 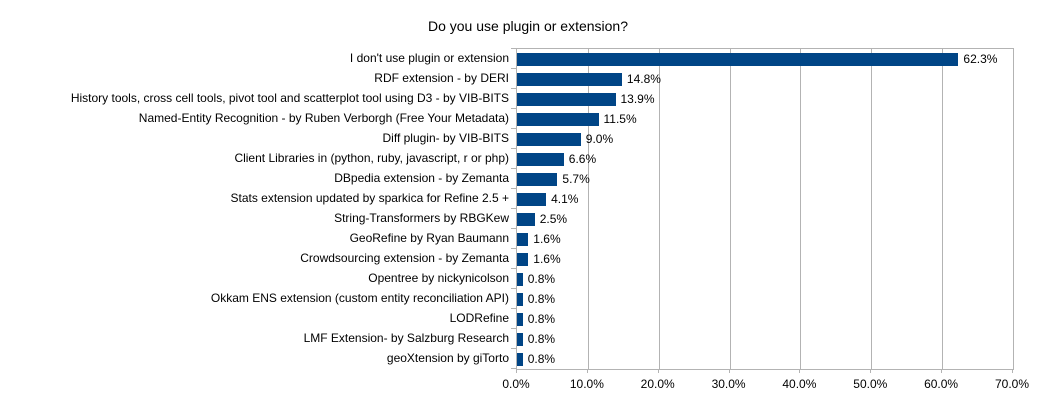 I want to click on x-tick-label: 40.0%, so click(x=799, y=384).